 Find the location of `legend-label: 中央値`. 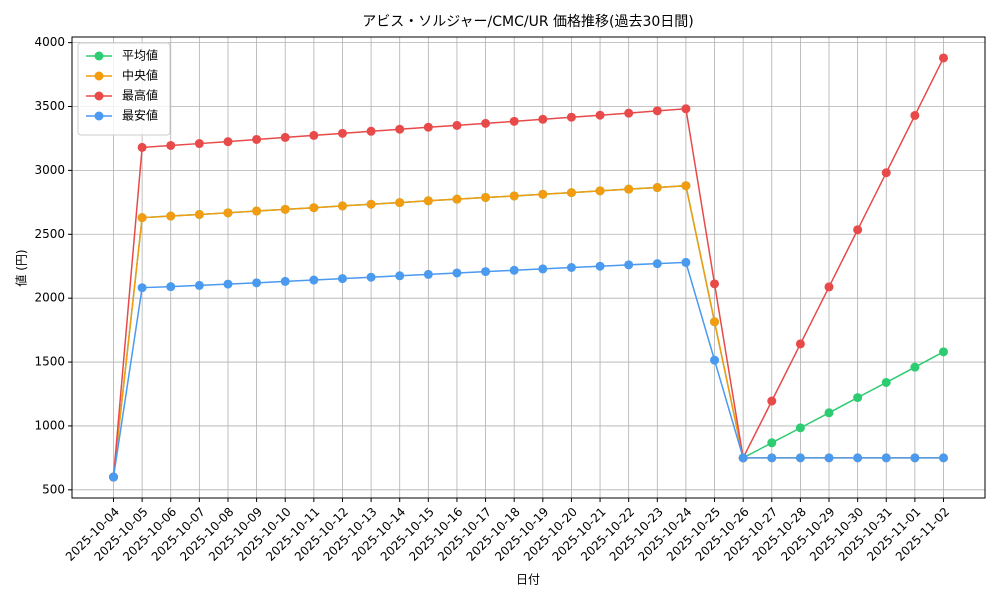

legend-label: 中央値 is located at coordinates (140, 75).